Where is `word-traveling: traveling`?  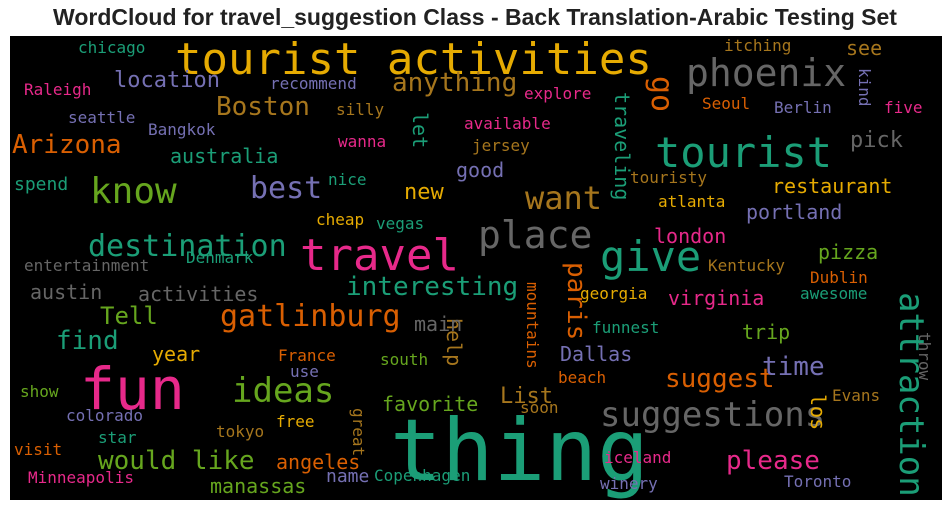
word-traveling: traveling is located at coordinates (622, 146).